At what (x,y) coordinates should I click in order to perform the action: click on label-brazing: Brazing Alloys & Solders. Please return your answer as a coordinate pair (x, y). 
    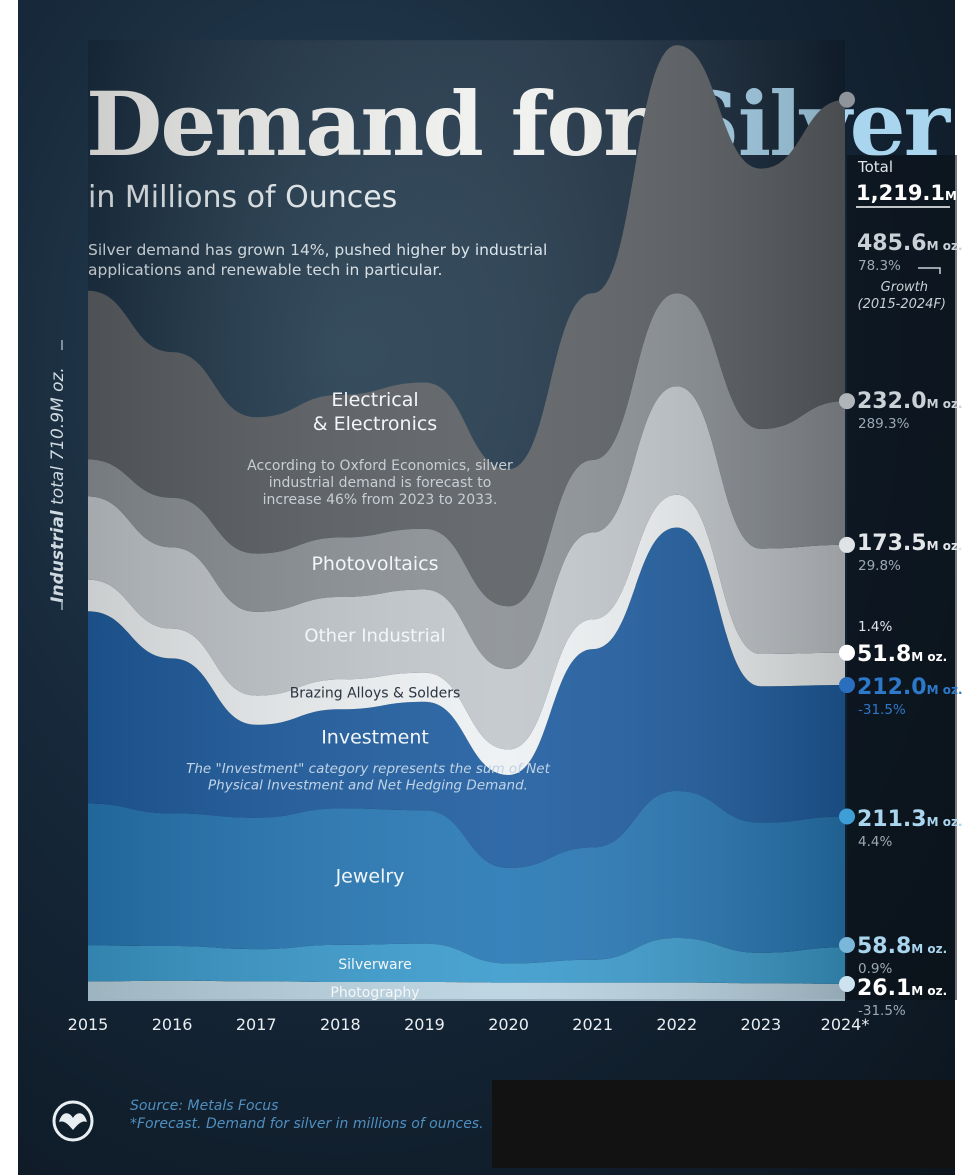
    Looking at the image, I should click on (375, 693).